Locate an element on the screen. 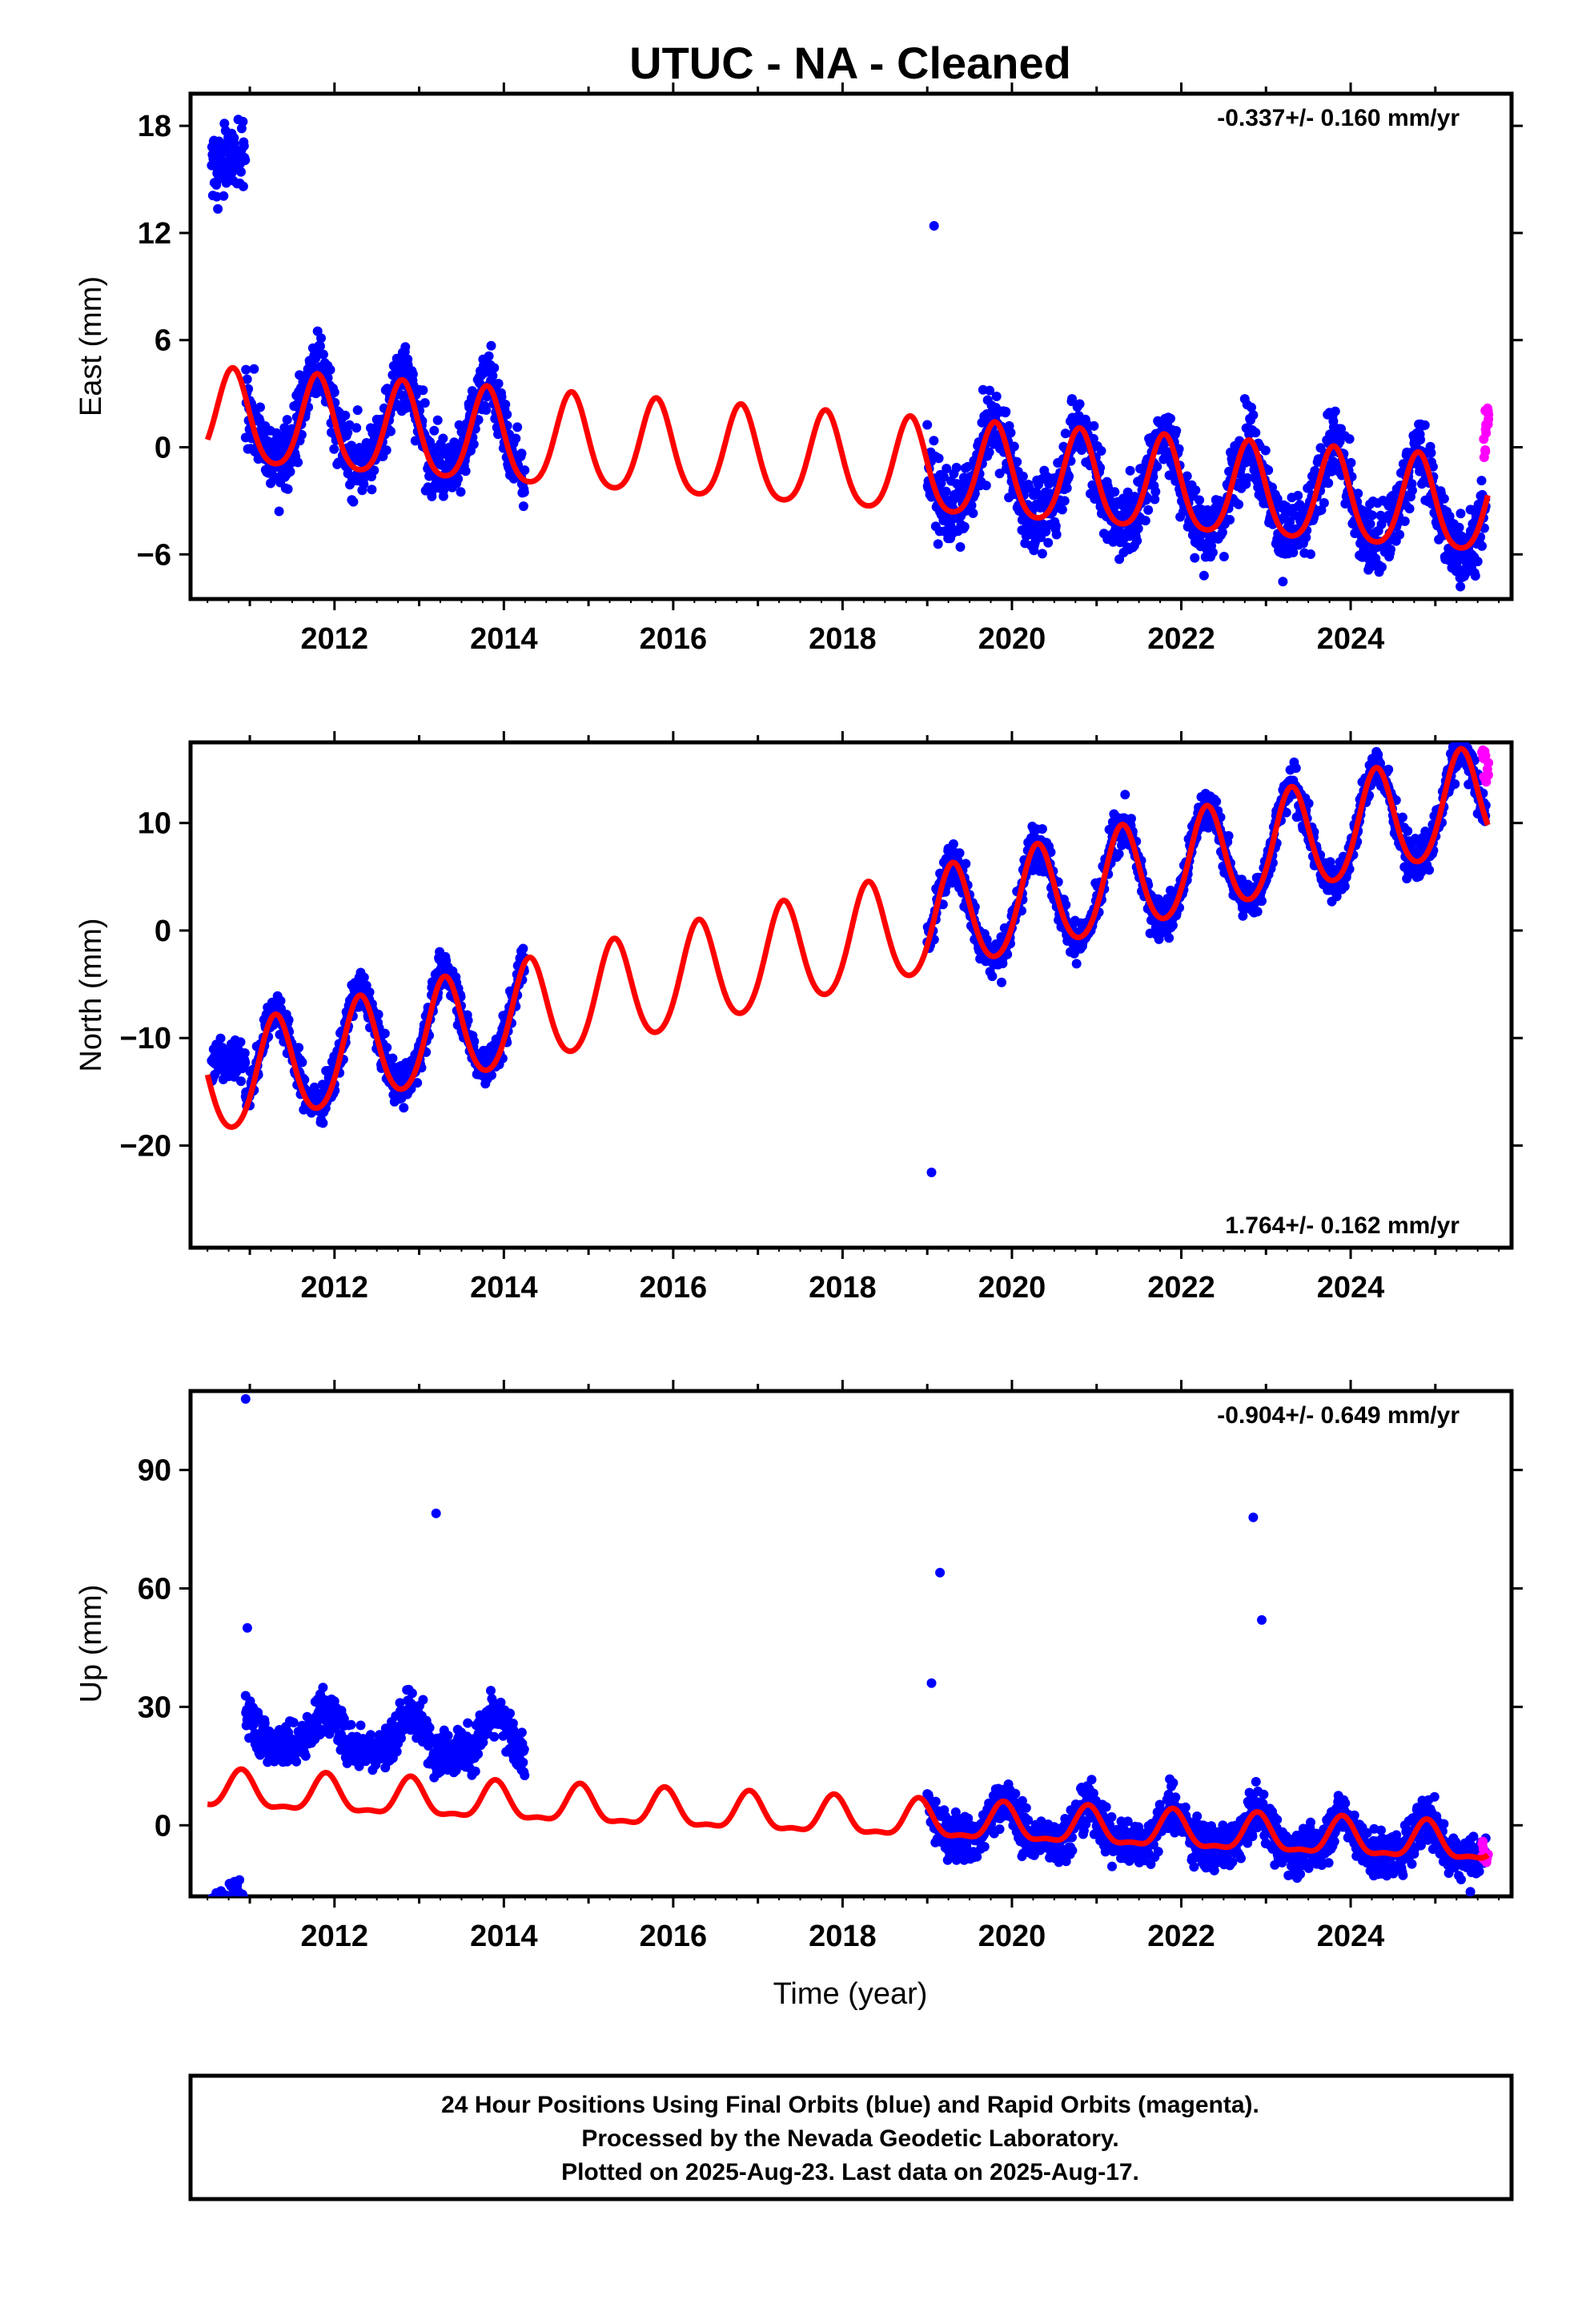  north-x-tick-label: 2014 is located at coordinates (504, 1288).